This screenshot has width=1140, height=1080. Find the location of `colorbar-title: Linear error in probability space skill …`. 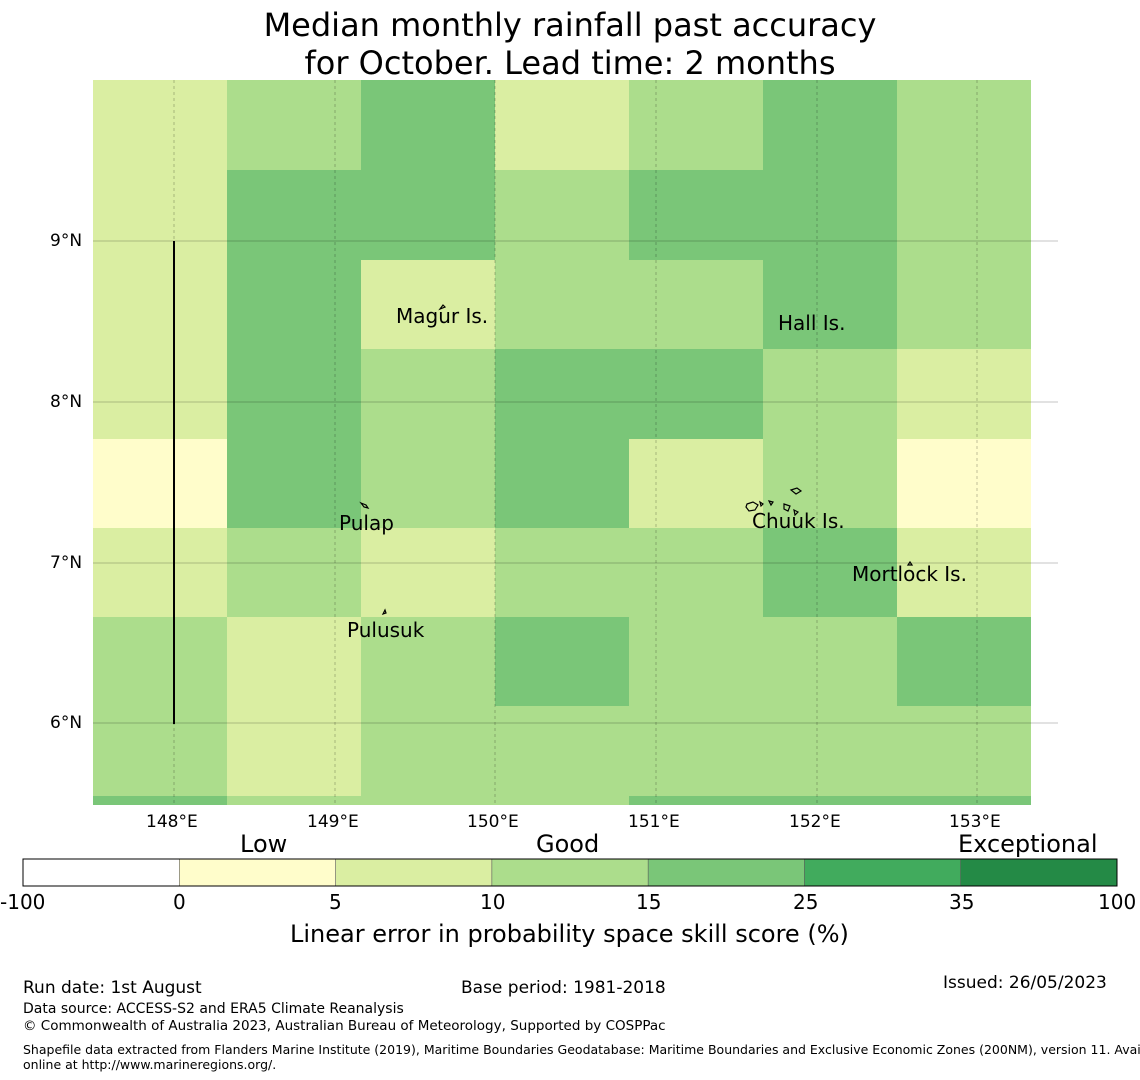

colorbar-title: Linear error in probability space skill … is located at coordinates (569, 934).